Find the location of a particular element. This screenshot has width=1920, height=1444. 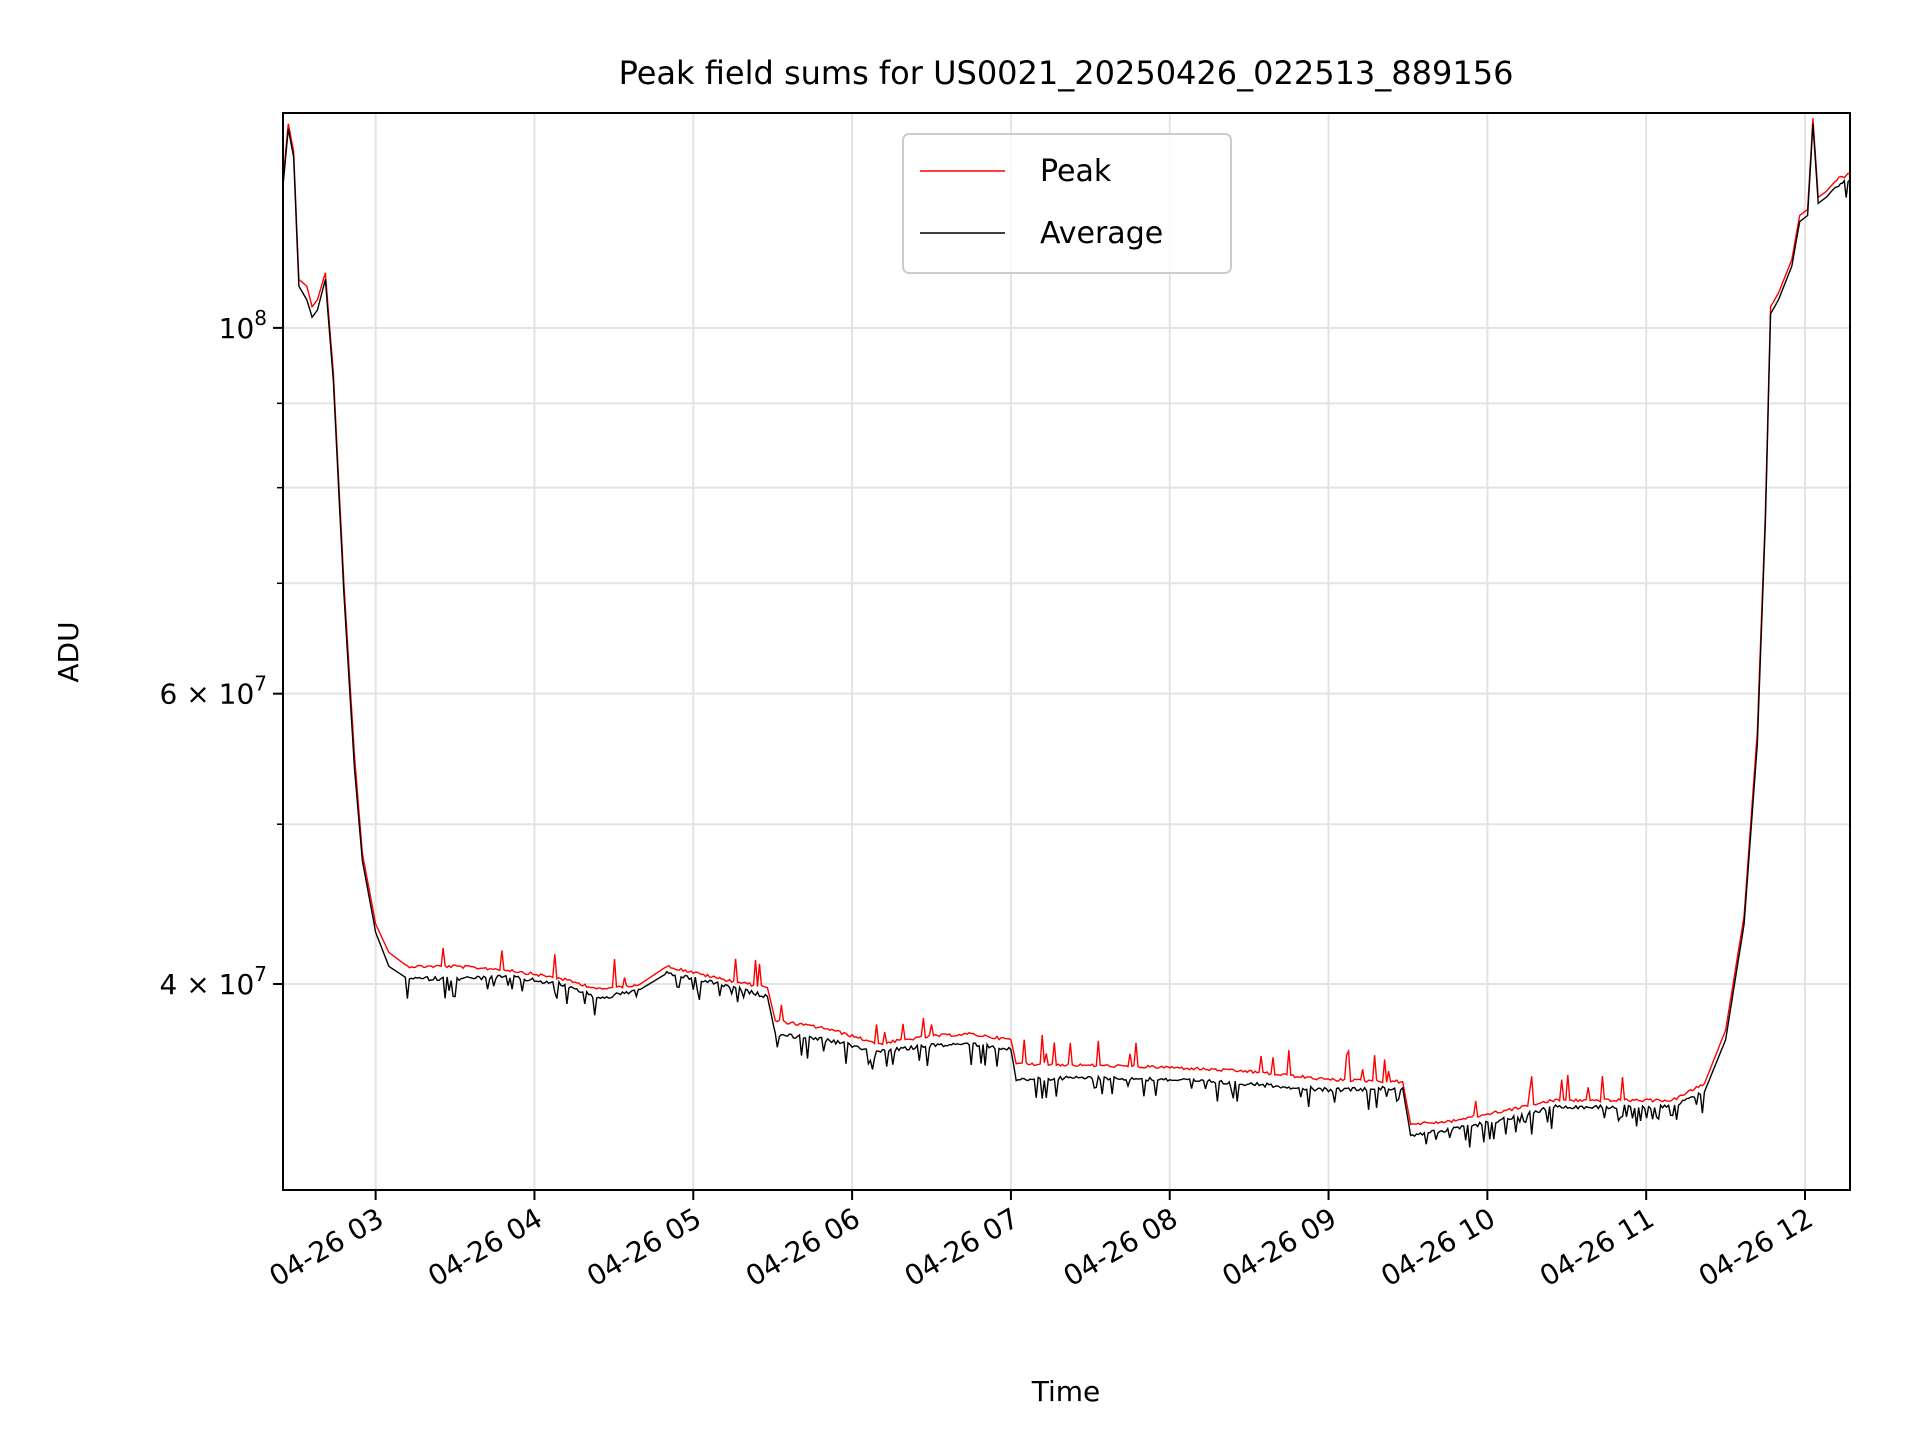

y-tick-label: 4 × 107 is located at coordinates (213, 981).